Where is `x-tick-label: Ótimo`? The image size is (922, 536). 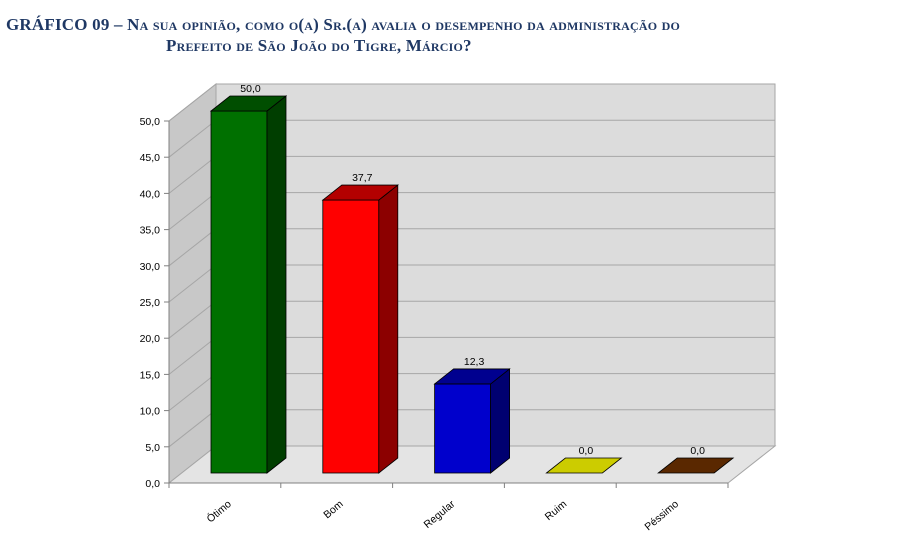 x-tick-label: Ótimo is located at coordinates (219, 511).